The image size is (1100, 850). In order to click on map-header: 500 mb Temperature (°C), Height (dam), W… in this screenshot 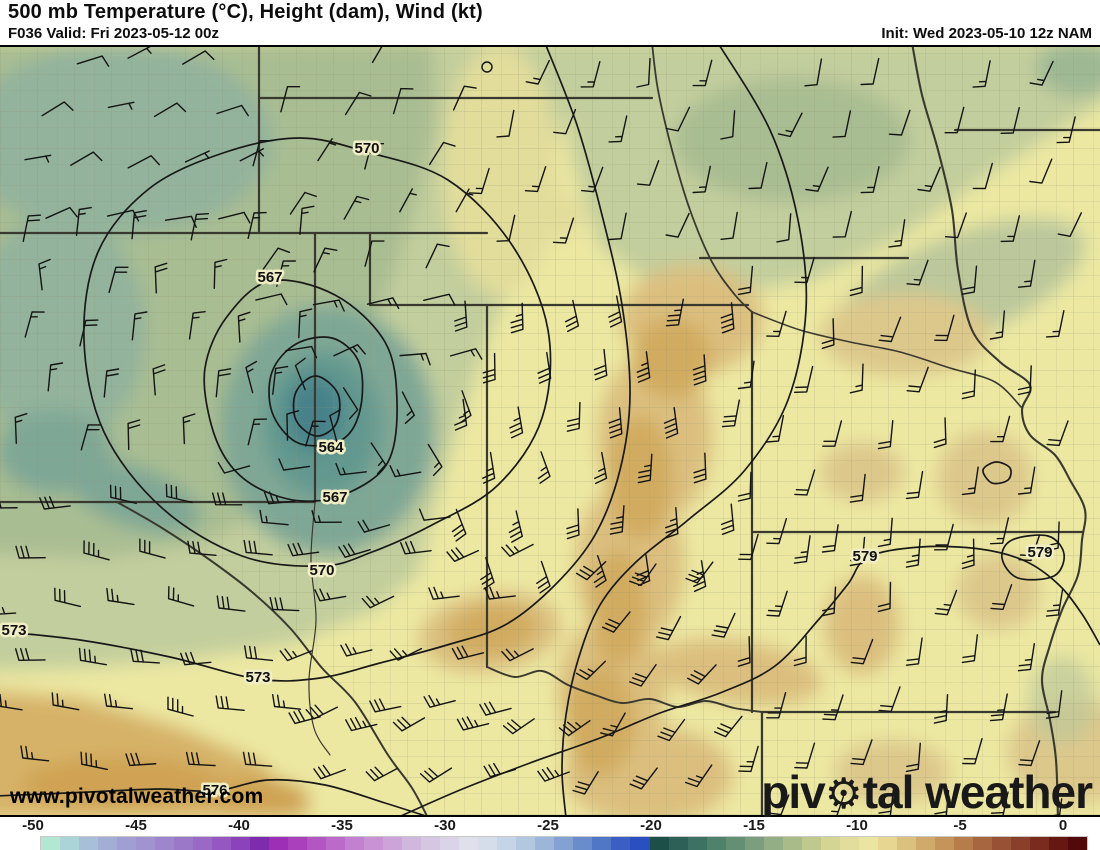, I will do `click(550, 22)`.